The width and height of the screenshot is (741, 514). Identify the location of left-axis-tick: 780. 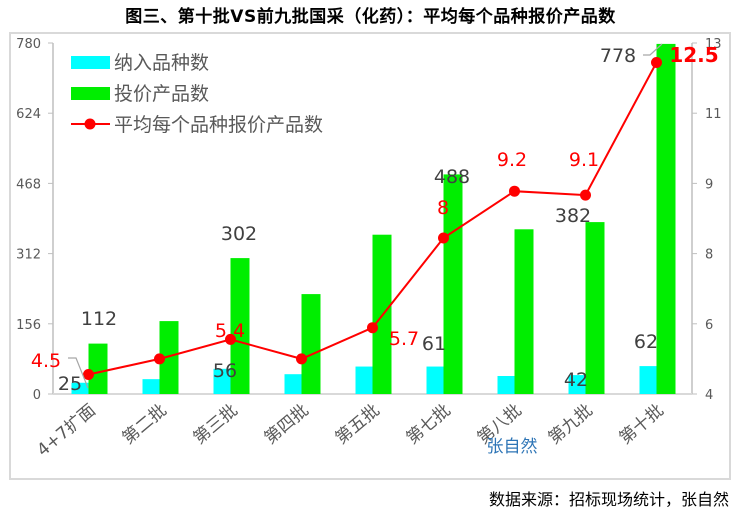
(28, 44).